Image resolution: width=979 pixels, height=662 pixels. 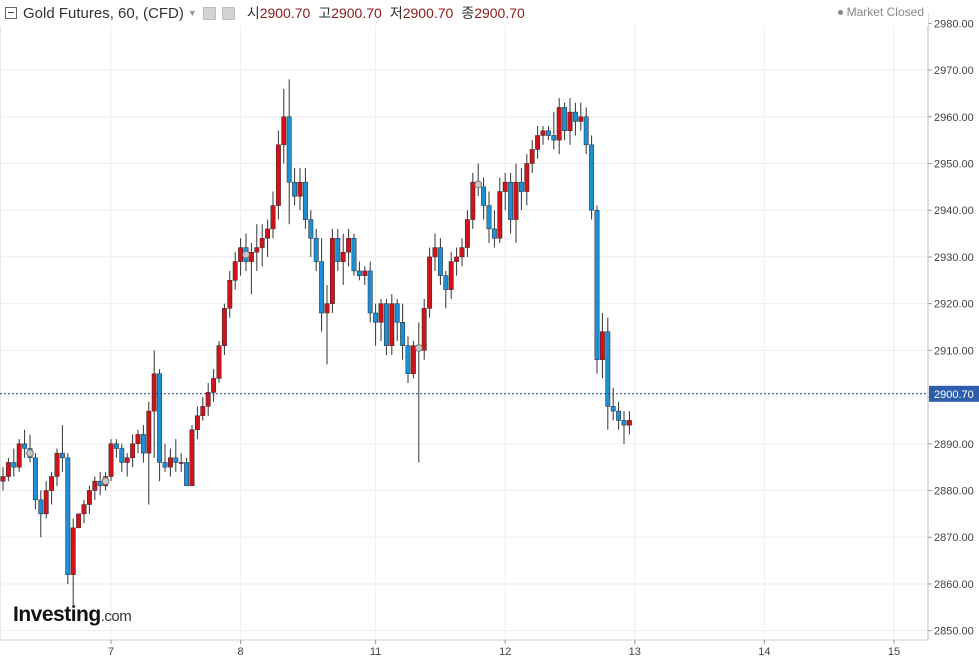 I want to click on ohlc-readout: 시2900.70 고2900.70 저2900.70 종2900.70, so click(x=386, y=13).